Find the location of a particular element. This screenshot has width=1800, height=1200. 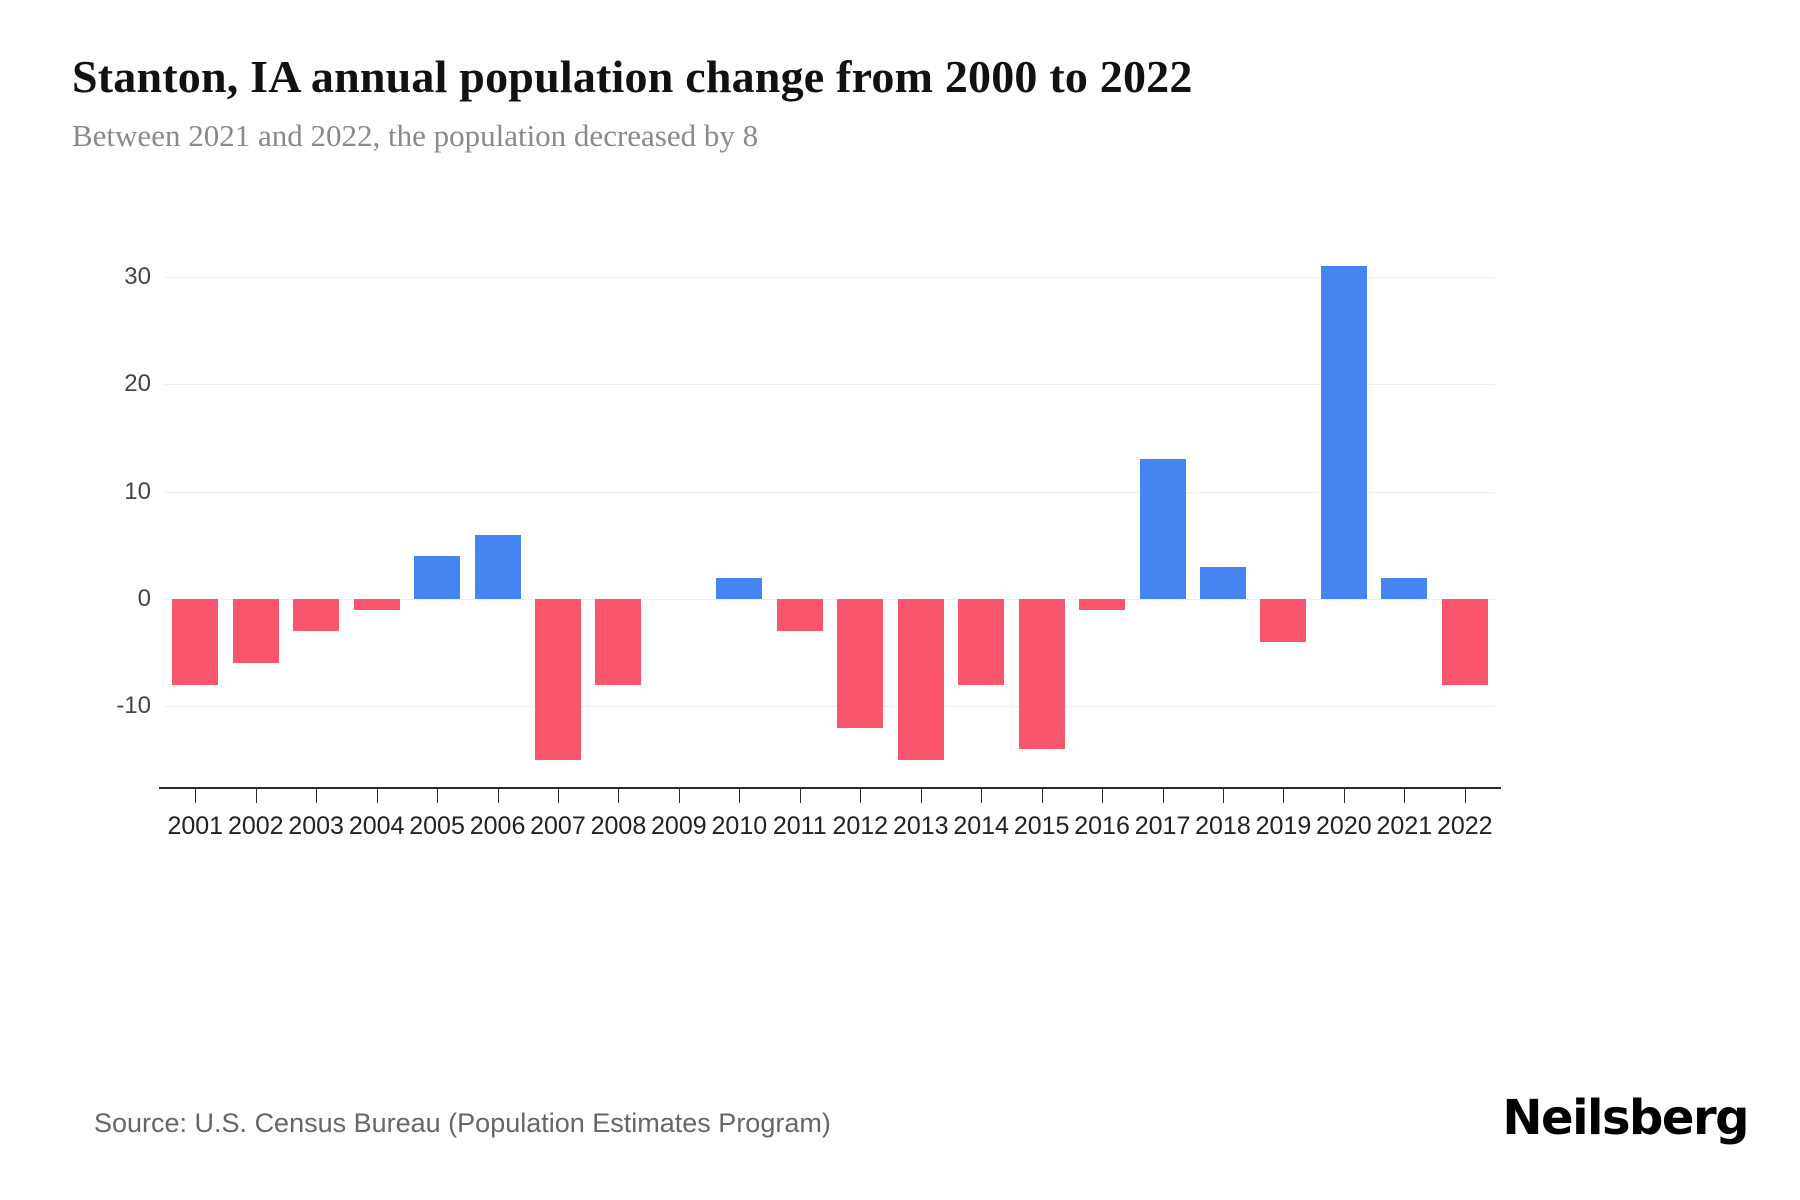

x-axis-label-2018: 2018 is located at coordinates (1223, 826).